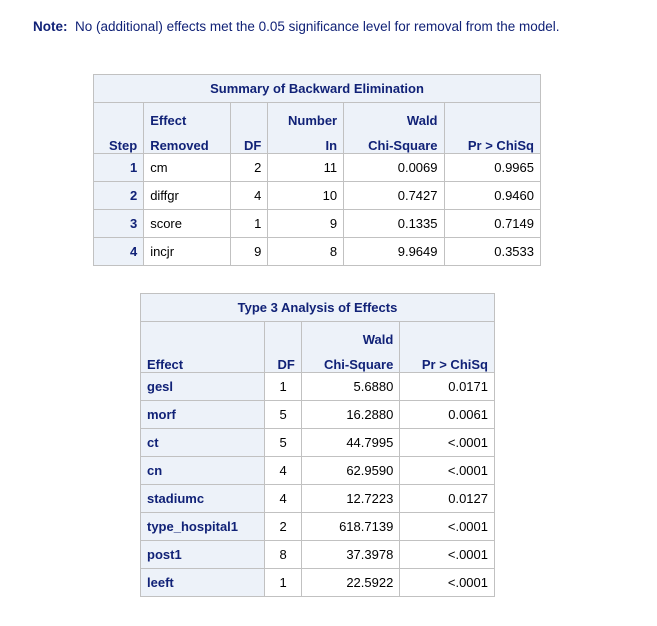  What do you see at coordinates (187, 251) in the screenshot?
I see `effect-cell: incjr` at bounding box center [187, 251].